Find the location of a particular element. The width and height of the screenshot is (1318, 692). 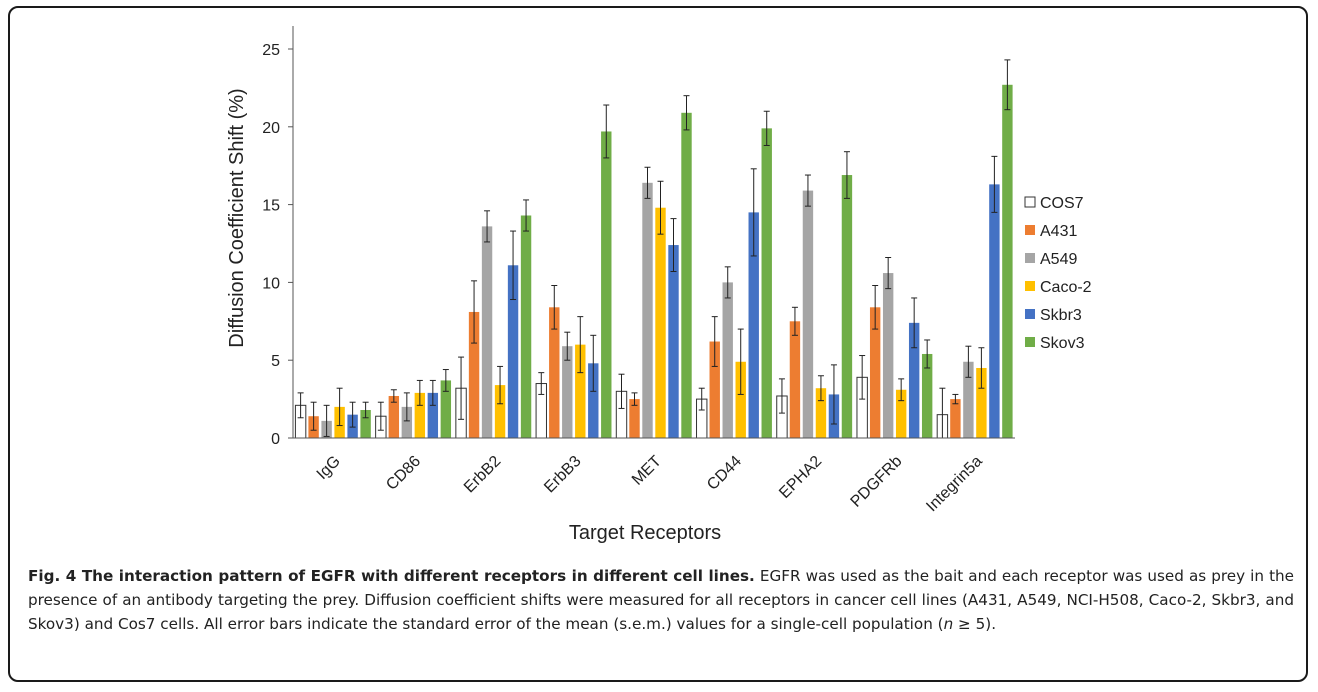

y-axis: 0 5 10 15 20 25 is located at coordinates (278, 237).